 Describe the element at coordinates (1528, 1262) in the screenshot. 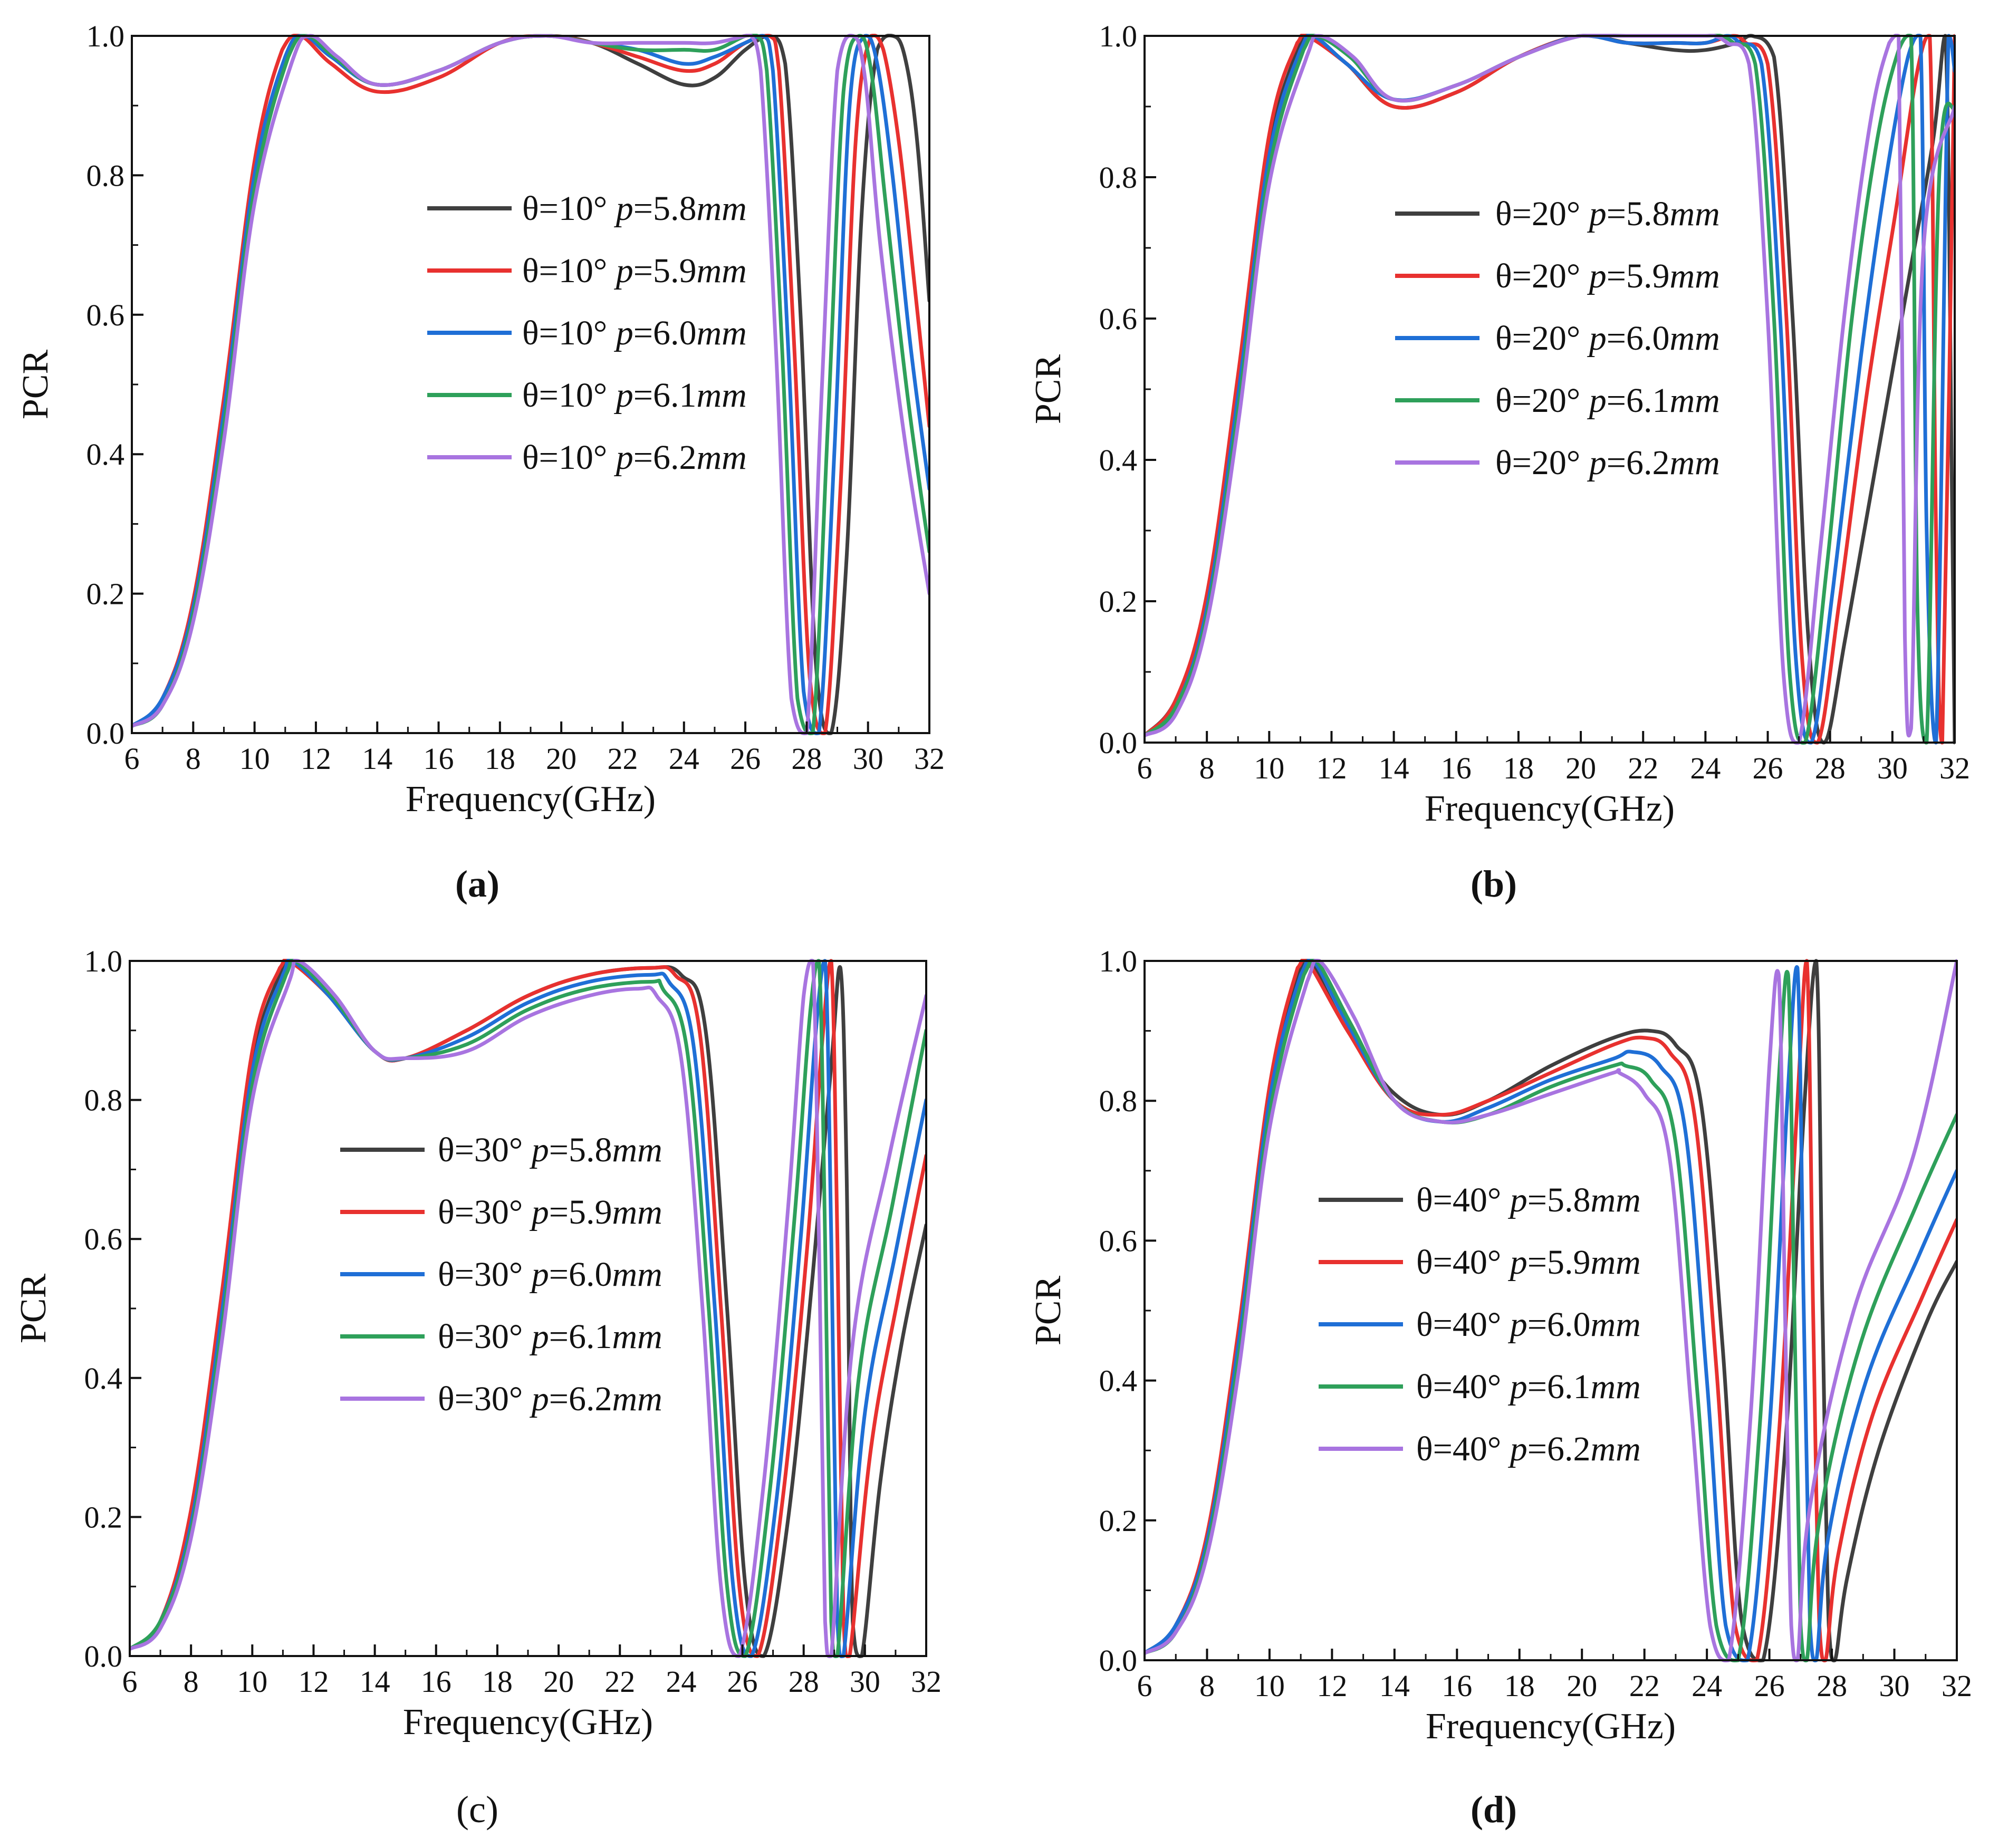

I see `legend-label-p59: θ=40° p=5.9mm` at that location.